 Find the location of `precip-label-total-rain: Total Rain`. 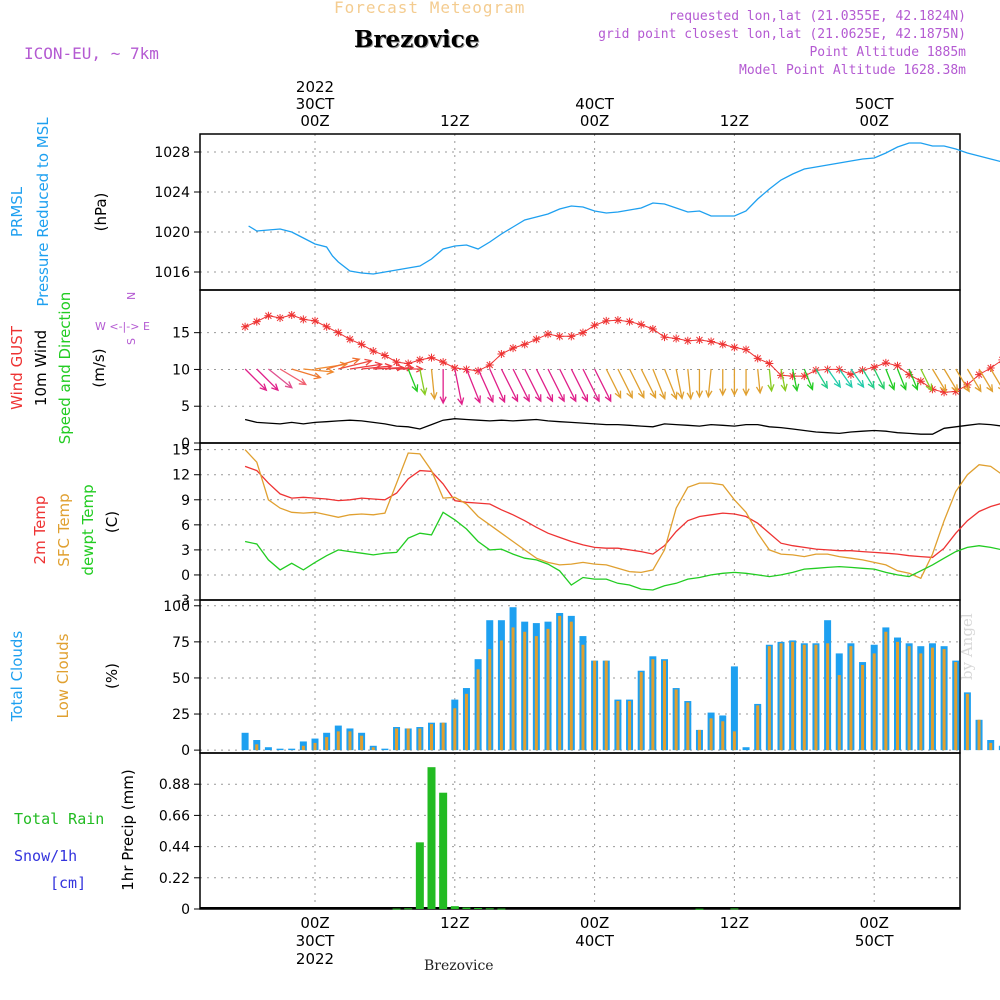

precip-label-total-rain: Total Rain is located at coordinates (59, 819).